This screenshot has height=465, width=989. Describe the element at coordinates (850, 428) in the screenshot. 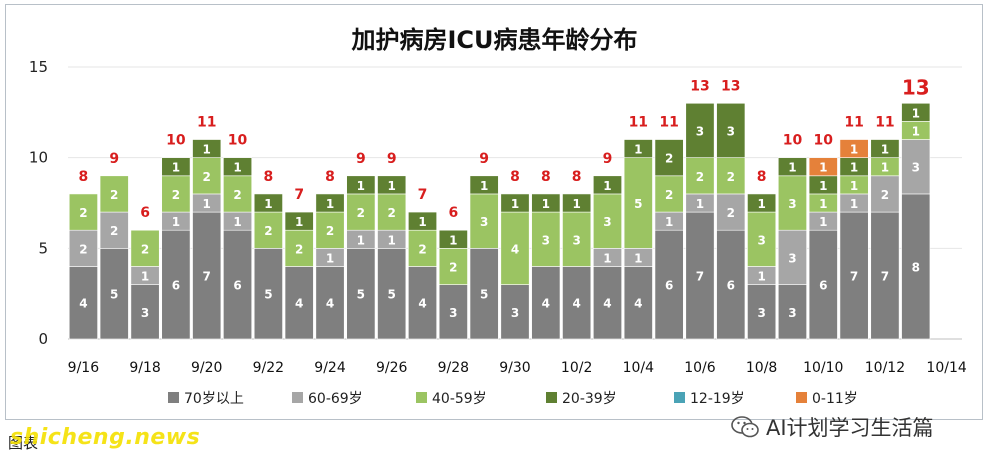

I see `wechat-account-name: AI计划学习生活篇` at that location.